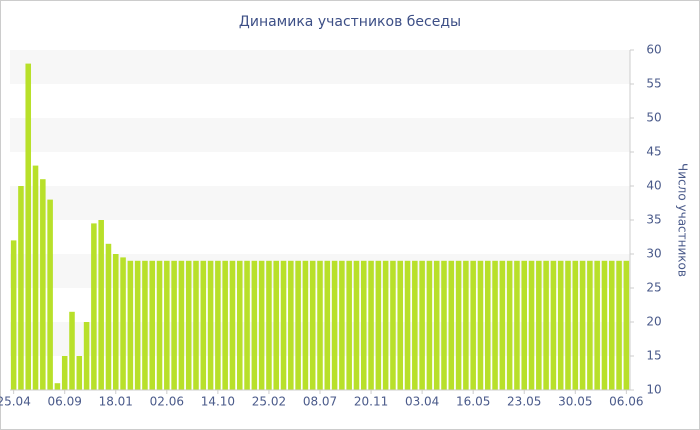  I want to click on x-tick-label: 23.05, so click(524, 402).